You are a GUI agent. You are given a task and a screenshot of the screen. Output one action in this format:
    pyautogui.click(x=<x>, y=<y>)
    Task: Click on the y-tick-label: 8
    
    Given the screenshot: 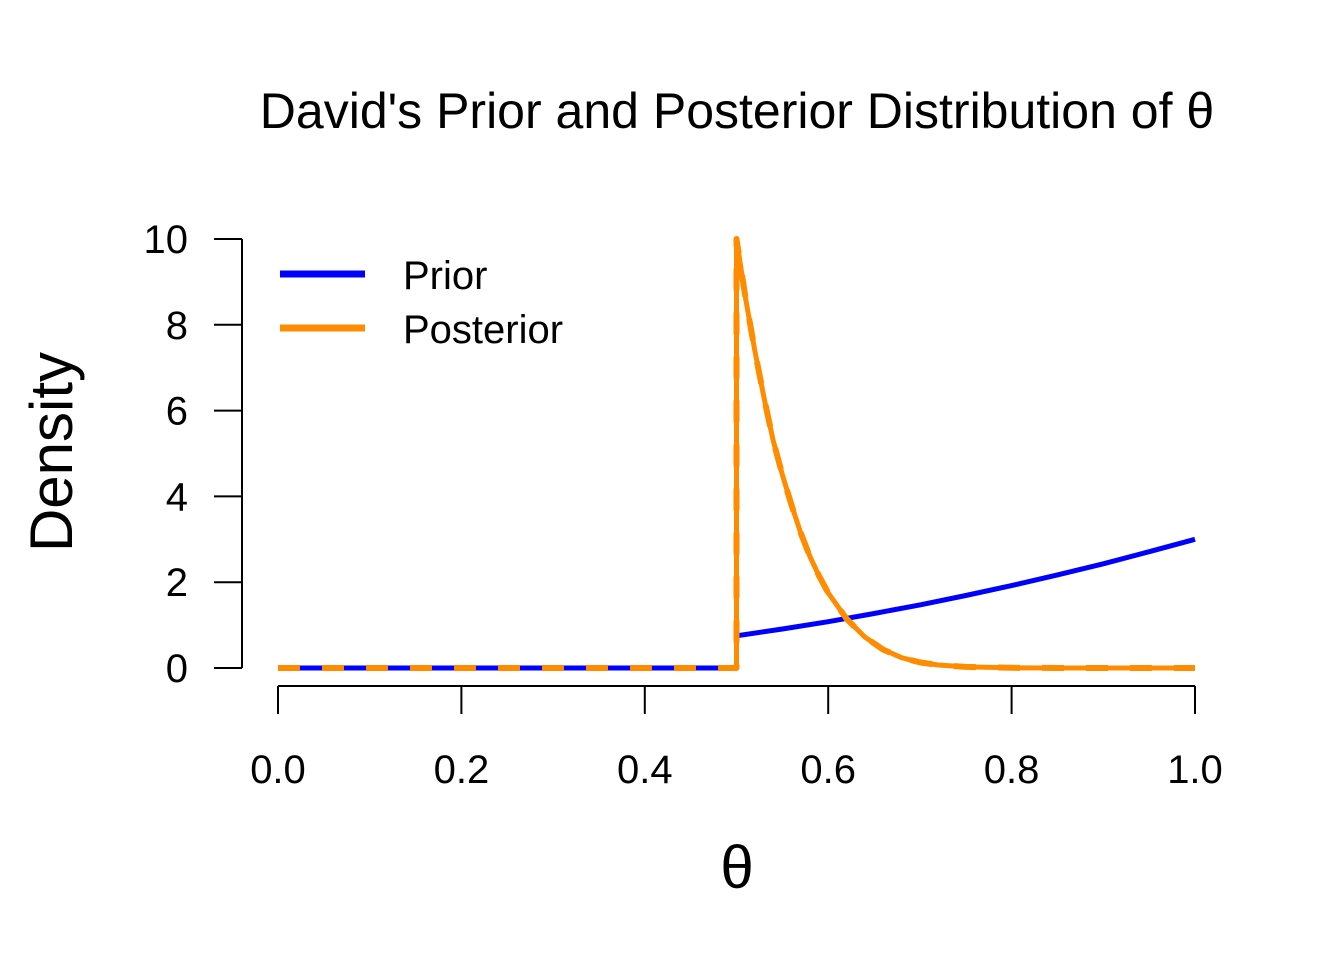 What is the action you would take?
    pyautogui.click(x=177, y=326)
    